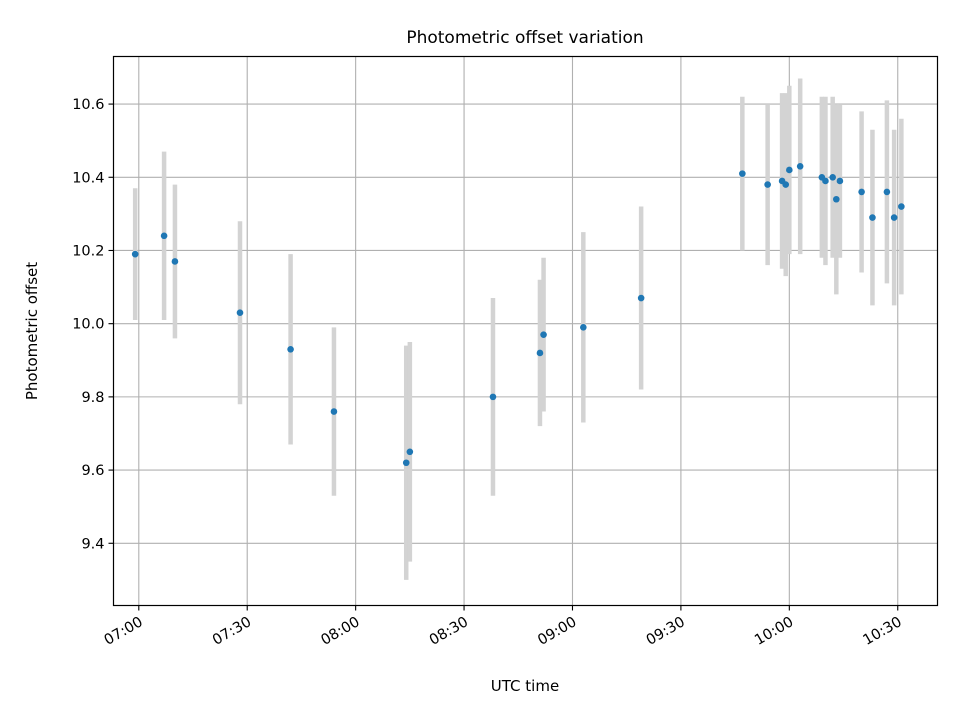  I want to click on chart-title: Photometric offset variation, so click(524, 38).